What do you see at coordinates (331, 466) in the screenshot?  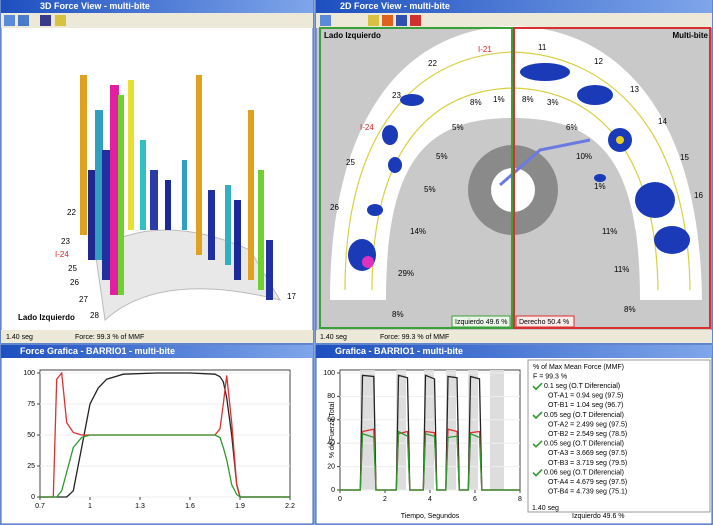 I see `y-tick-label: 20` at bounding box center [331, 466].